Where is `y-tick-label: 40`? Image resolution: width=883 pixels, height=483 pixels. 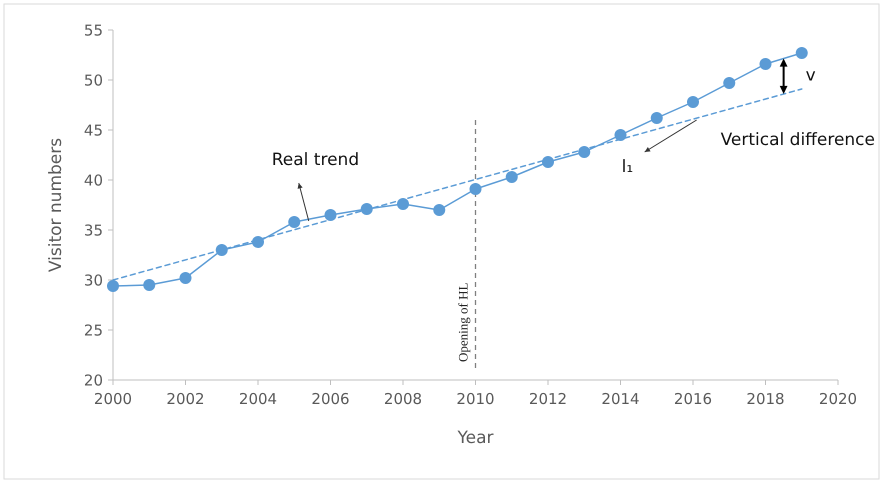
y-tick-label: 40 is located at coordinates (93, 180).